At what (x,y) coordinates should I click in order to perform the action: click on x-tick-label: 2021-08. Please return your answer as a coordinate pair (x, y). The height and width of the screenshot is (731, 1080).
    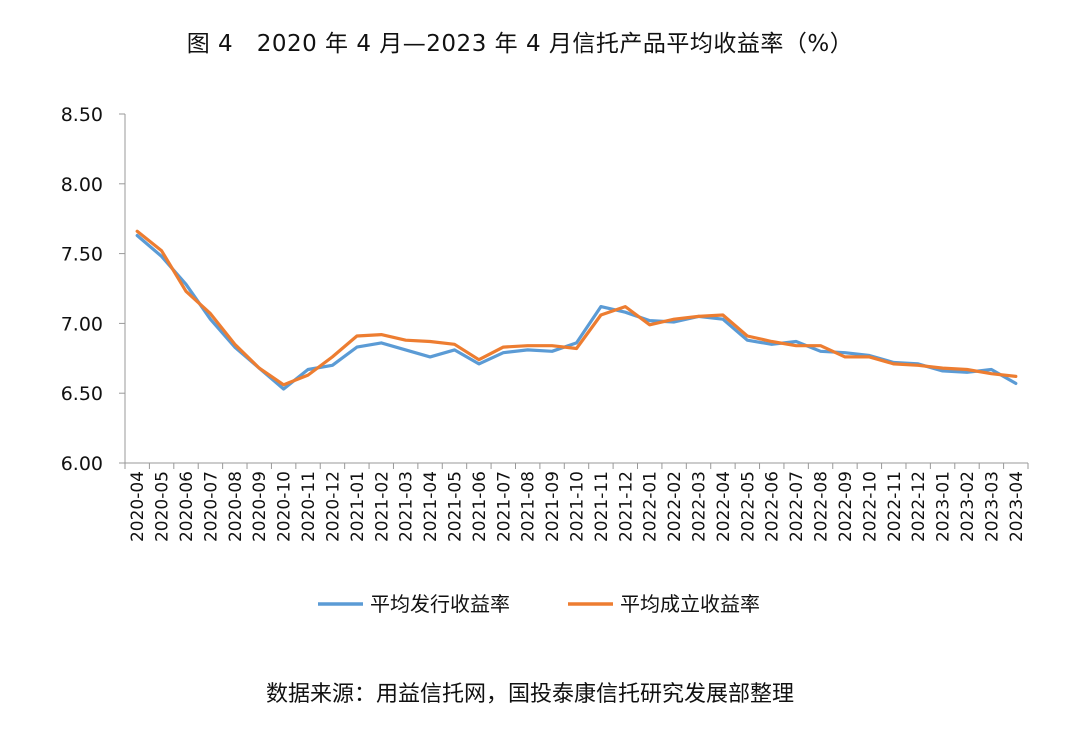
    Looking at the image, I should click on (529, 506).